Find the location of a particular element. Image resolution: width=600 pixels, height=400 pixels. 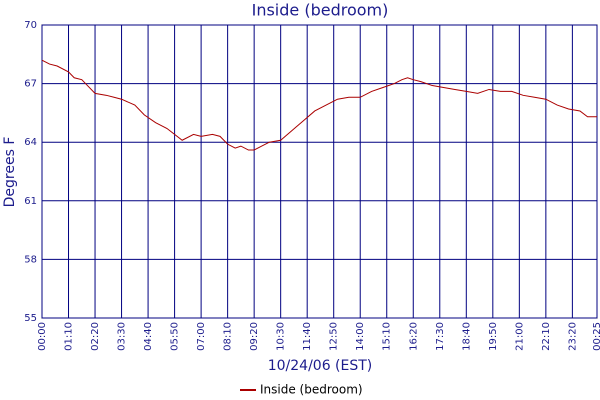

x-tick-label: 15:10 is located at coordinates (387, 336).